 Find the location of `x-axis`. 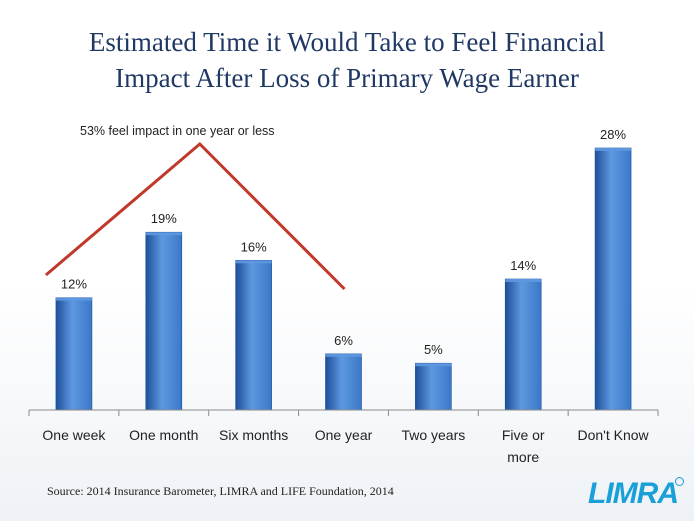

x-axis is located at coordinates (343, 412).